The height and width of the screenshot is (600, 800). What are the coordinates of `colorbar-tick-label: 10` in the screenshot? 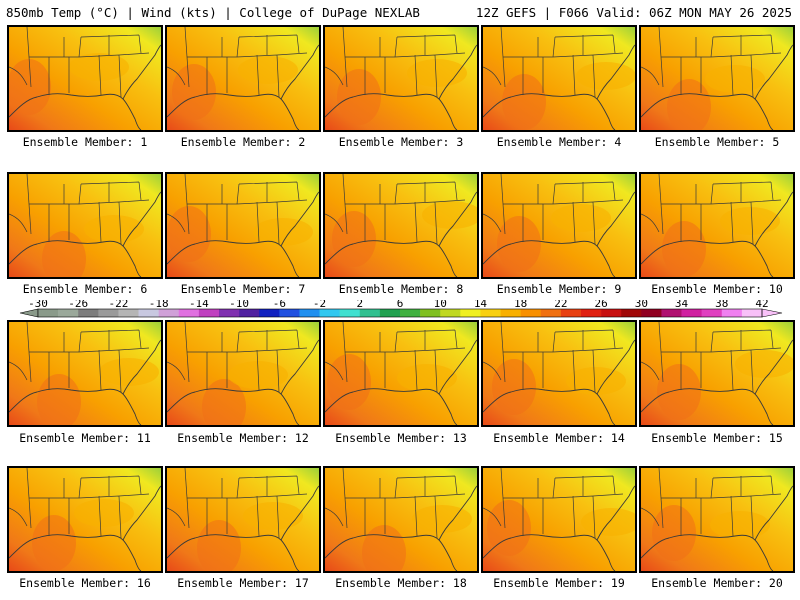 It's located at (440, 305).